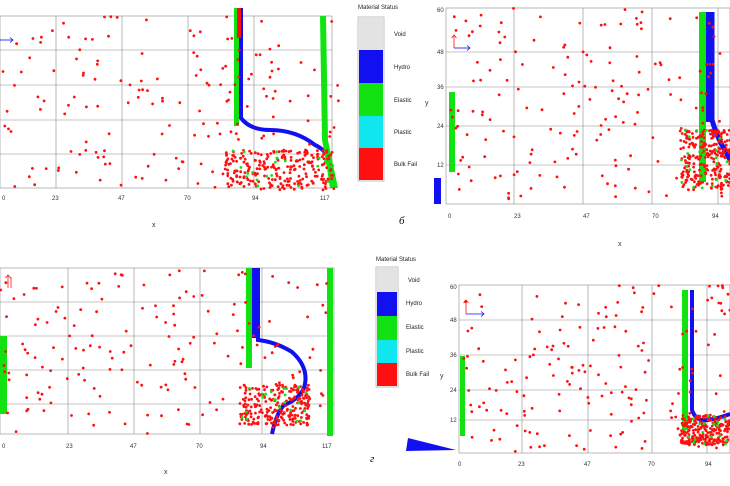 This screenshot has height=486, width=730. I want to click on panel-a-xtick-0: 0, so click(4, 199).